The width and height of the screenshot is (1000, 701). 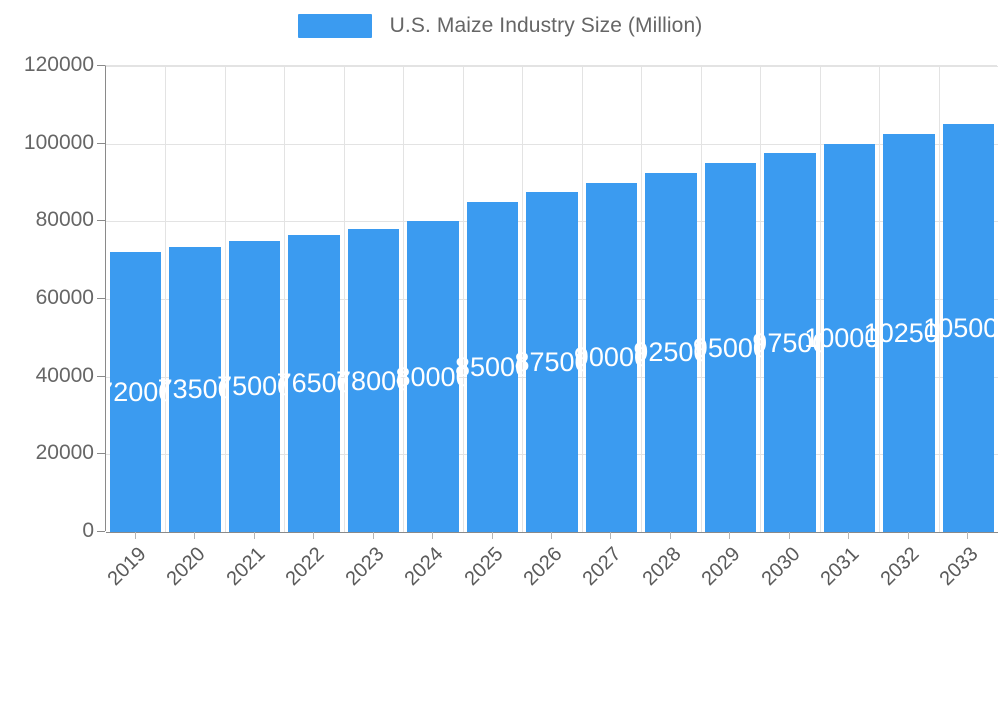 I want to click on y-axis-tick-label: 100000, so click(x=58, y=142).